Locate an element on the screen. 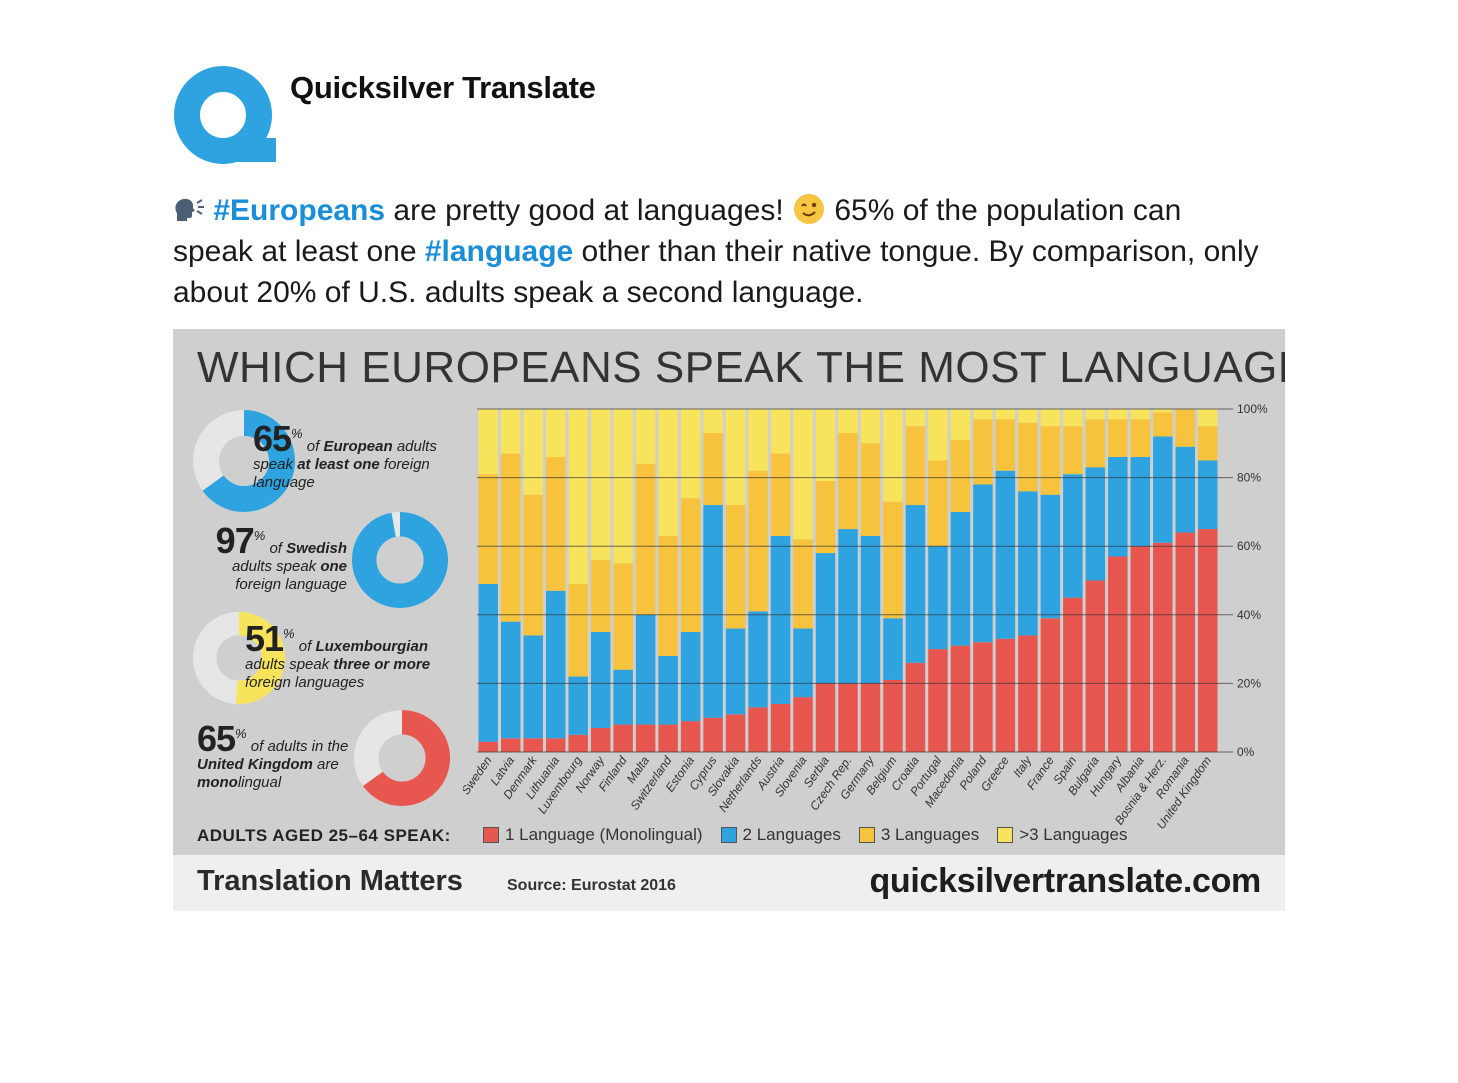  footer-title: Translation Matters is located at coordinates (330, 881).